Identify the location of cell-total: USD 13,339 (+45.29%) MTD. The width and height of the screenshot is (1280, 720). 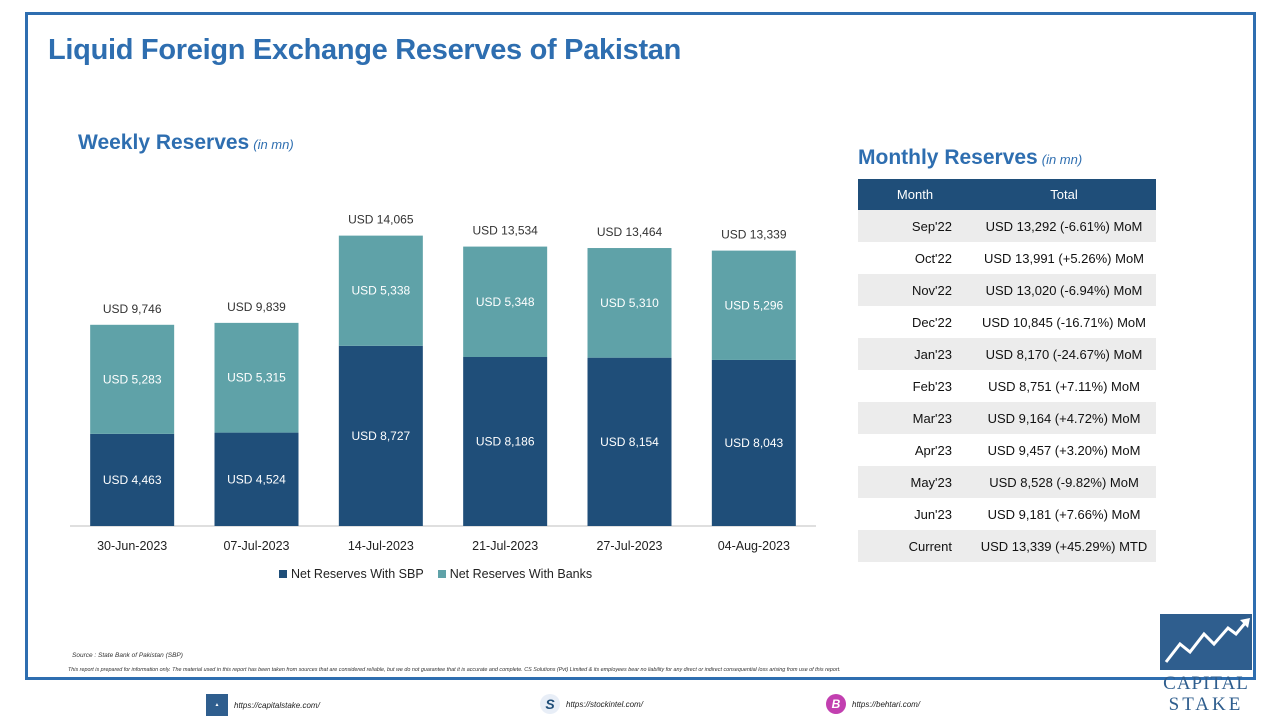
(1064, 546).